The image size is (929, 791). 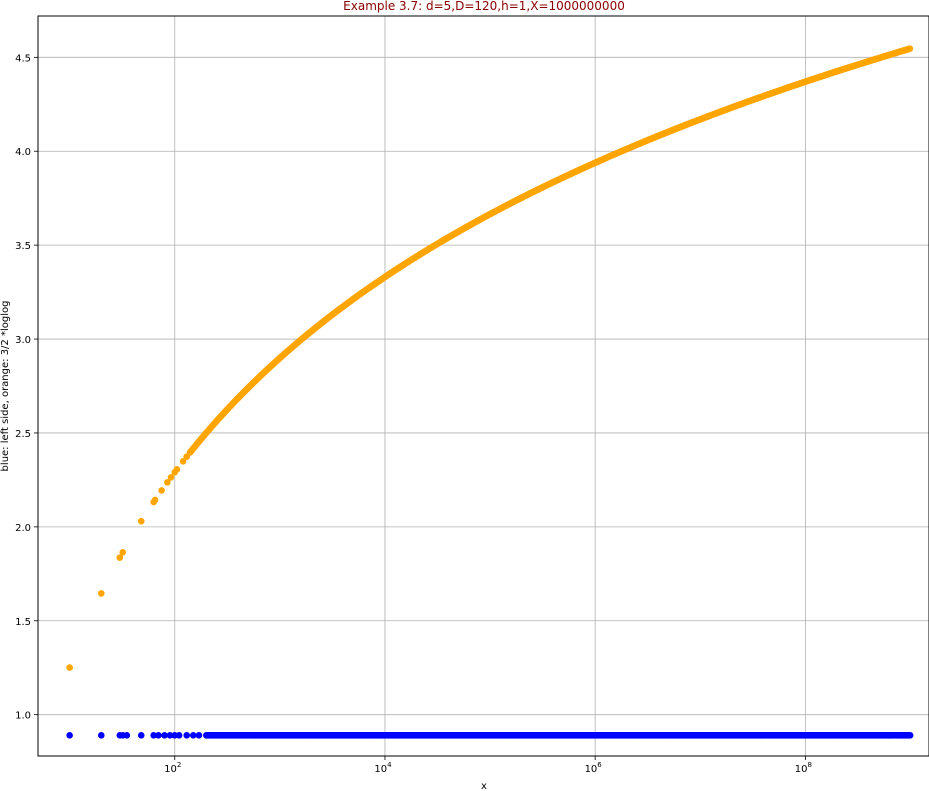 What do you see at coordinates (23, 152) in the screenshot?
I see `y-tick-label: 4.0` at bounding box center [23, 152].